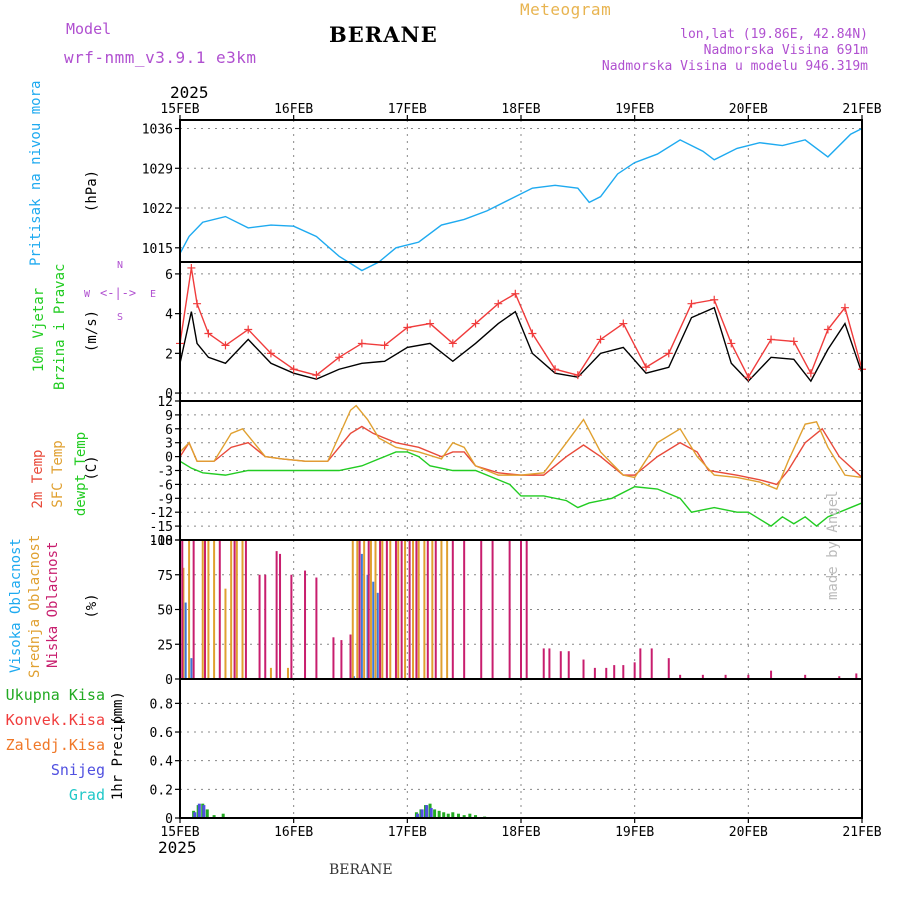 The image size is (900, 900). Describe the element at coordinates (161, 527) in the screenshot. I see `y-tick-label: -15` at that location.